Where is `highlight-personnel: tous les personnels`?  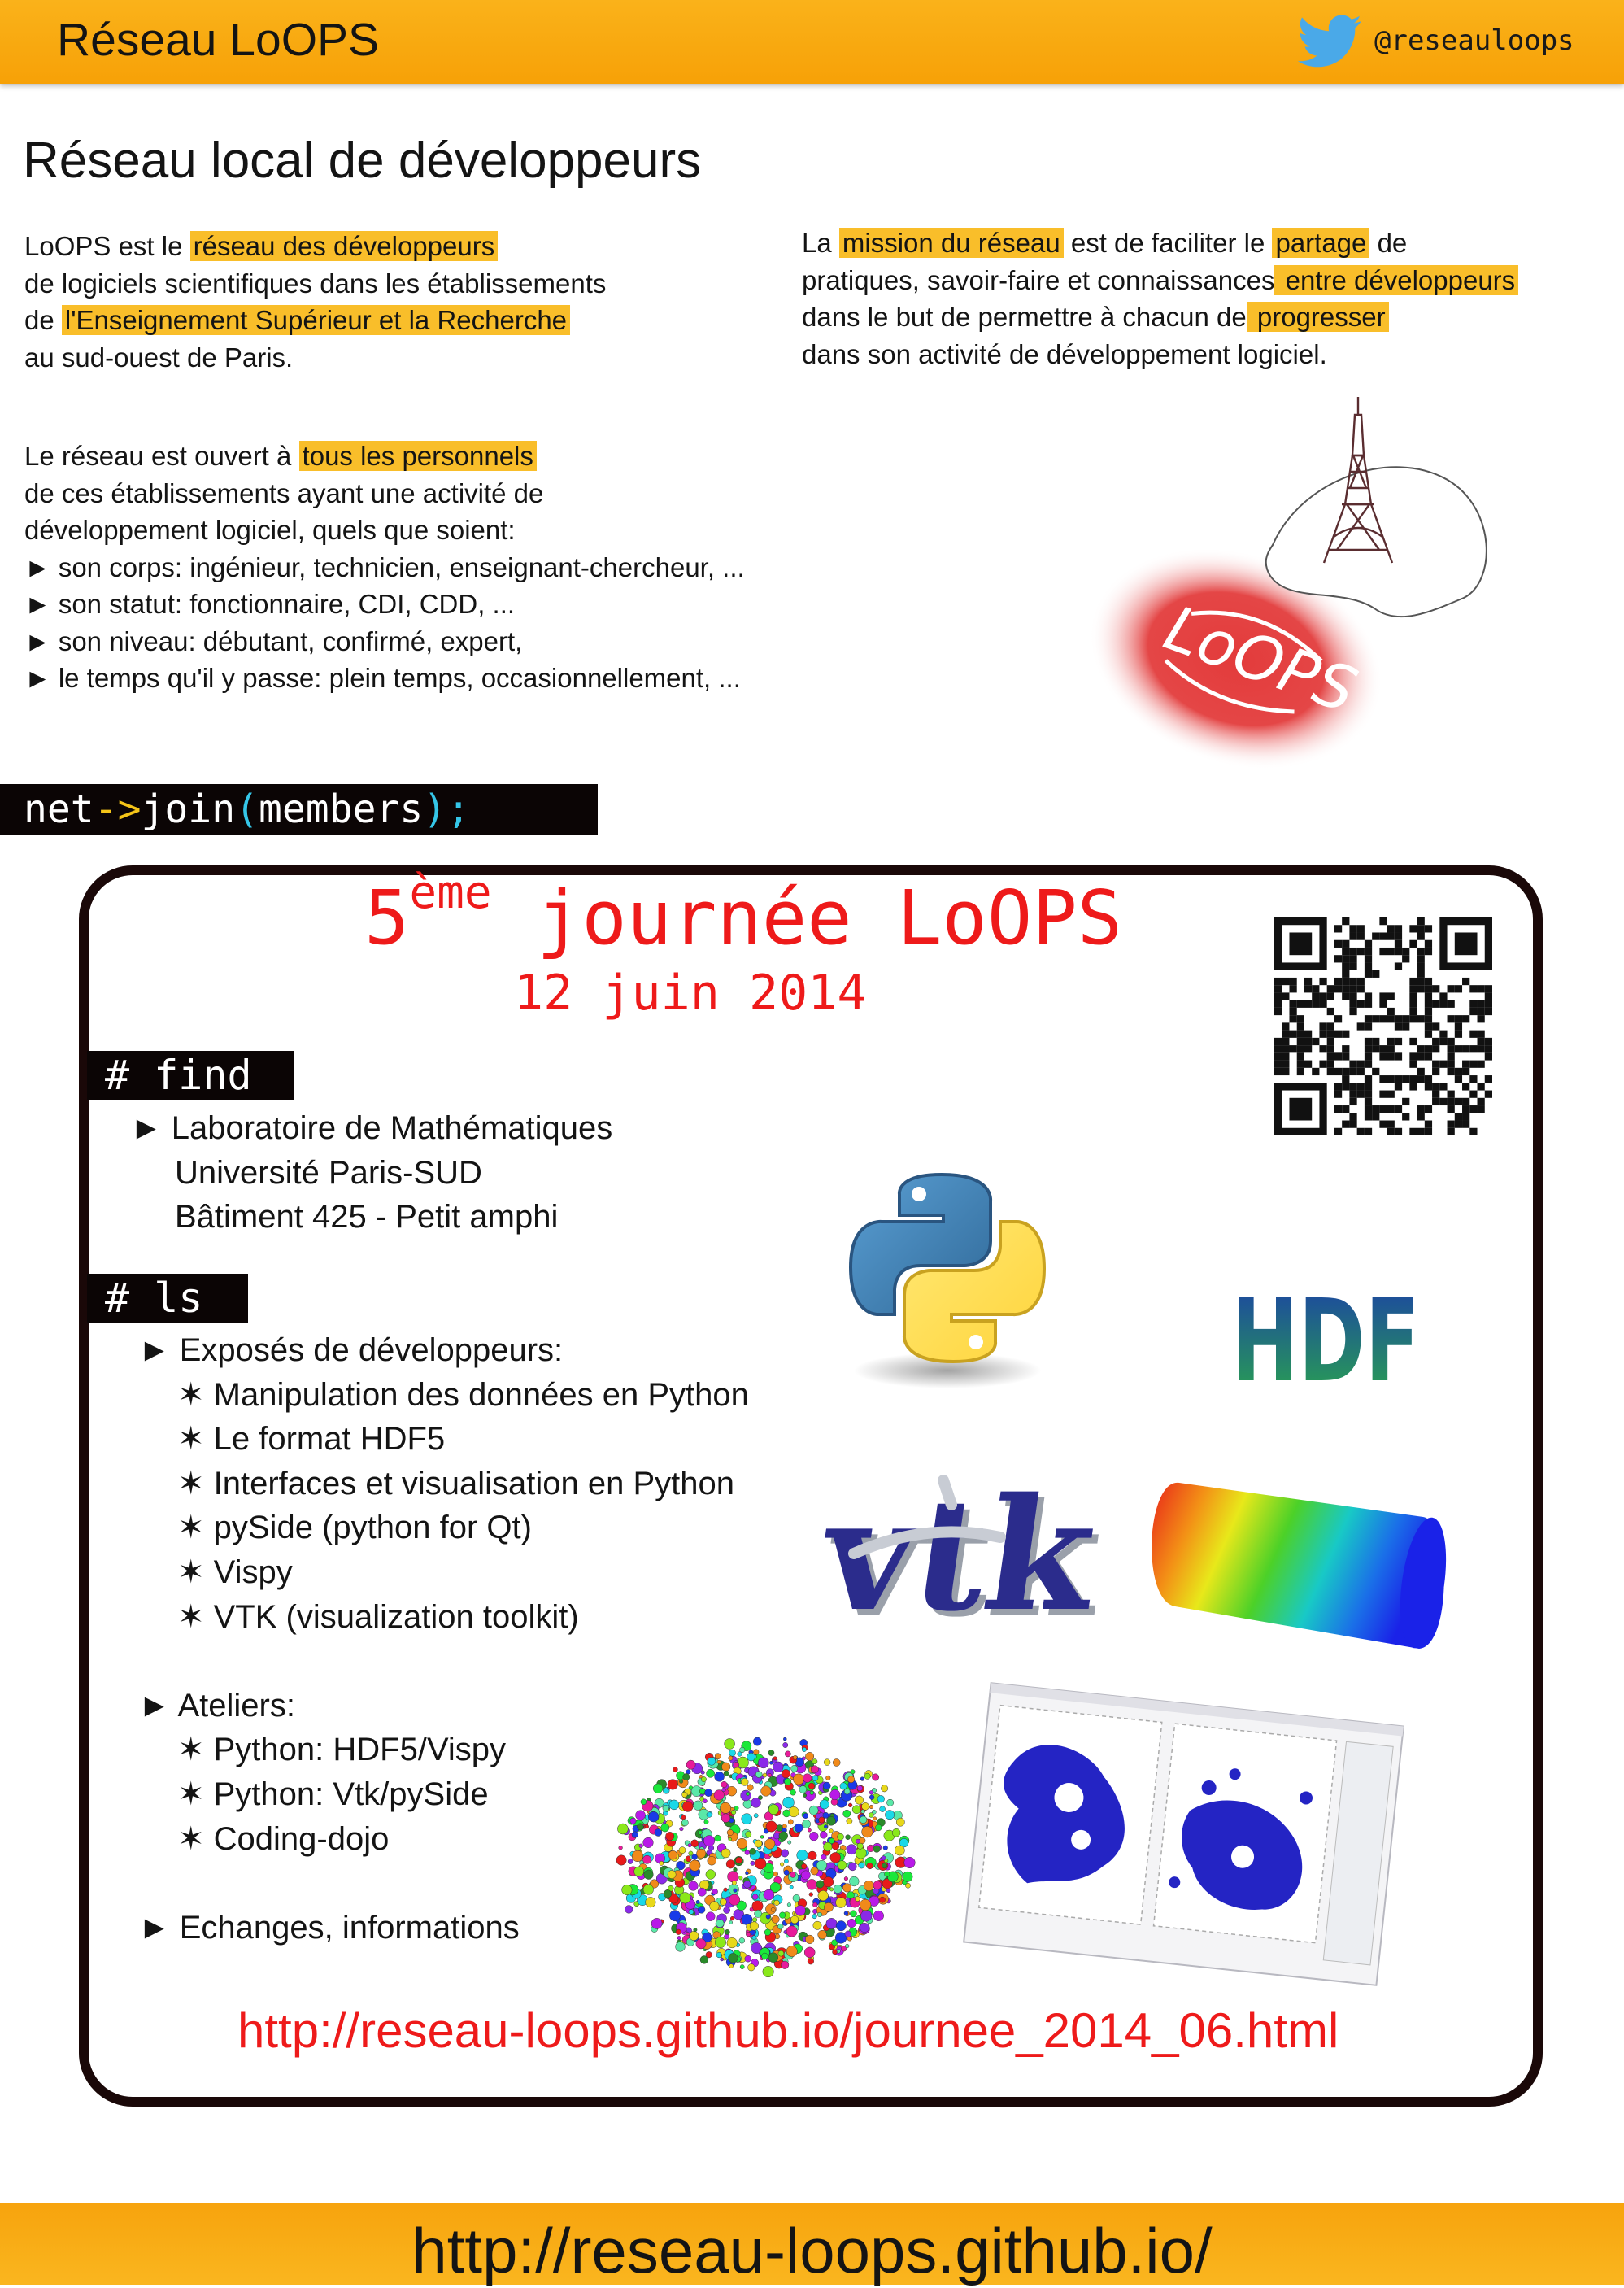
highlight-personnel: tous les personnels is located at coordinates (417, 456).